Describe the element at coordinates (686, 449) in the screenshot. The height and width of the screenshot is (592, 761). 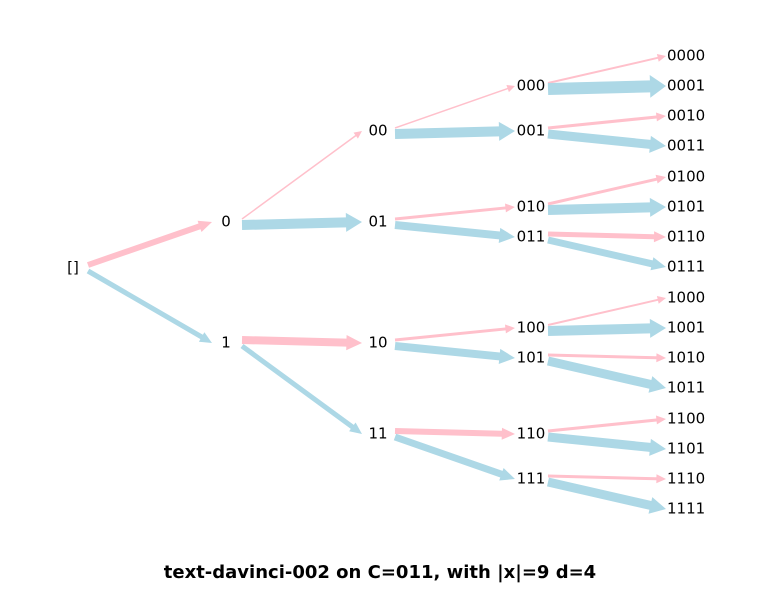
I see `node-label: 1101` at that location.